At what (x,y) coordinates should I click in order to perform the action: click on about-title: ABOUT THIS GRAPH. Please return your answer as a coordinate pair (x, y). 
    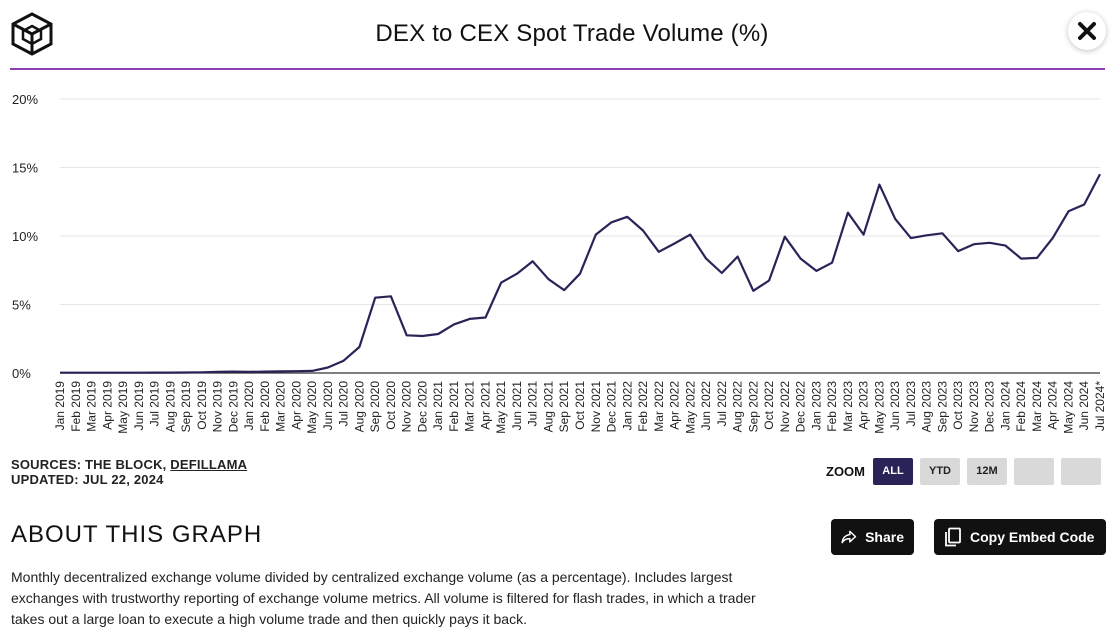
    Looking at the image, I should click on (137, 534).